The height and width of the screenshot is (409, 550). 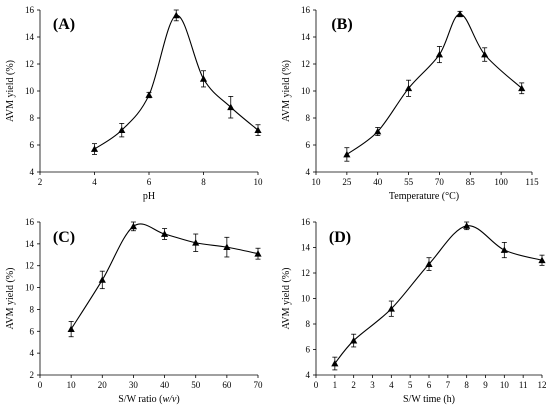 I want to click on x-tick-label: 12, so click(x=542, y=385).